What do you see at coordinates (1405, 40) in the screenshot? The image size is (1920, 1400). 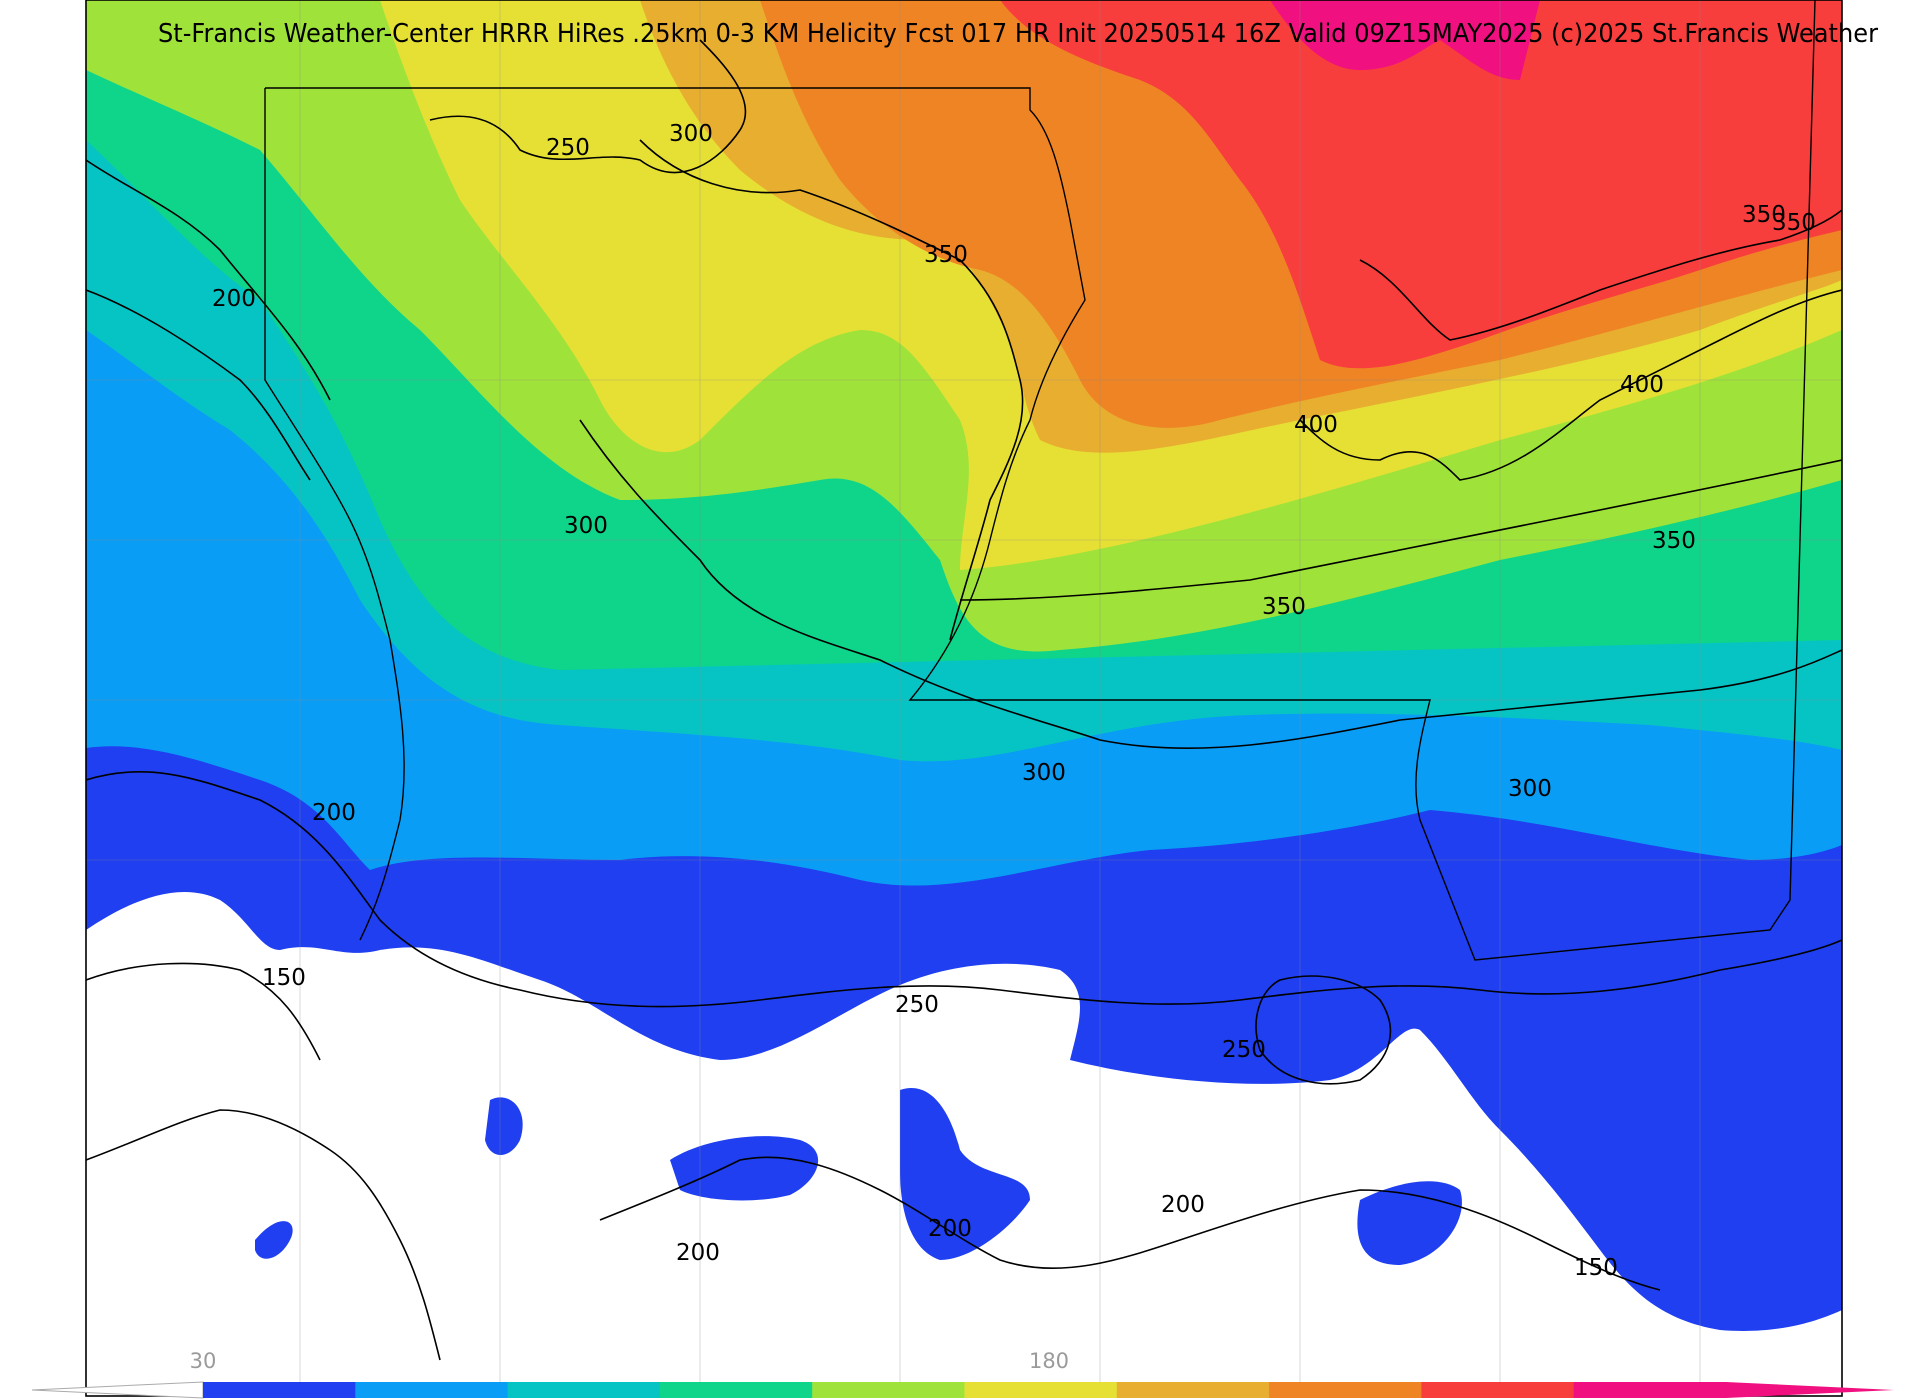 I see `field-magenta-patch` at bounding box center [1405, 40].